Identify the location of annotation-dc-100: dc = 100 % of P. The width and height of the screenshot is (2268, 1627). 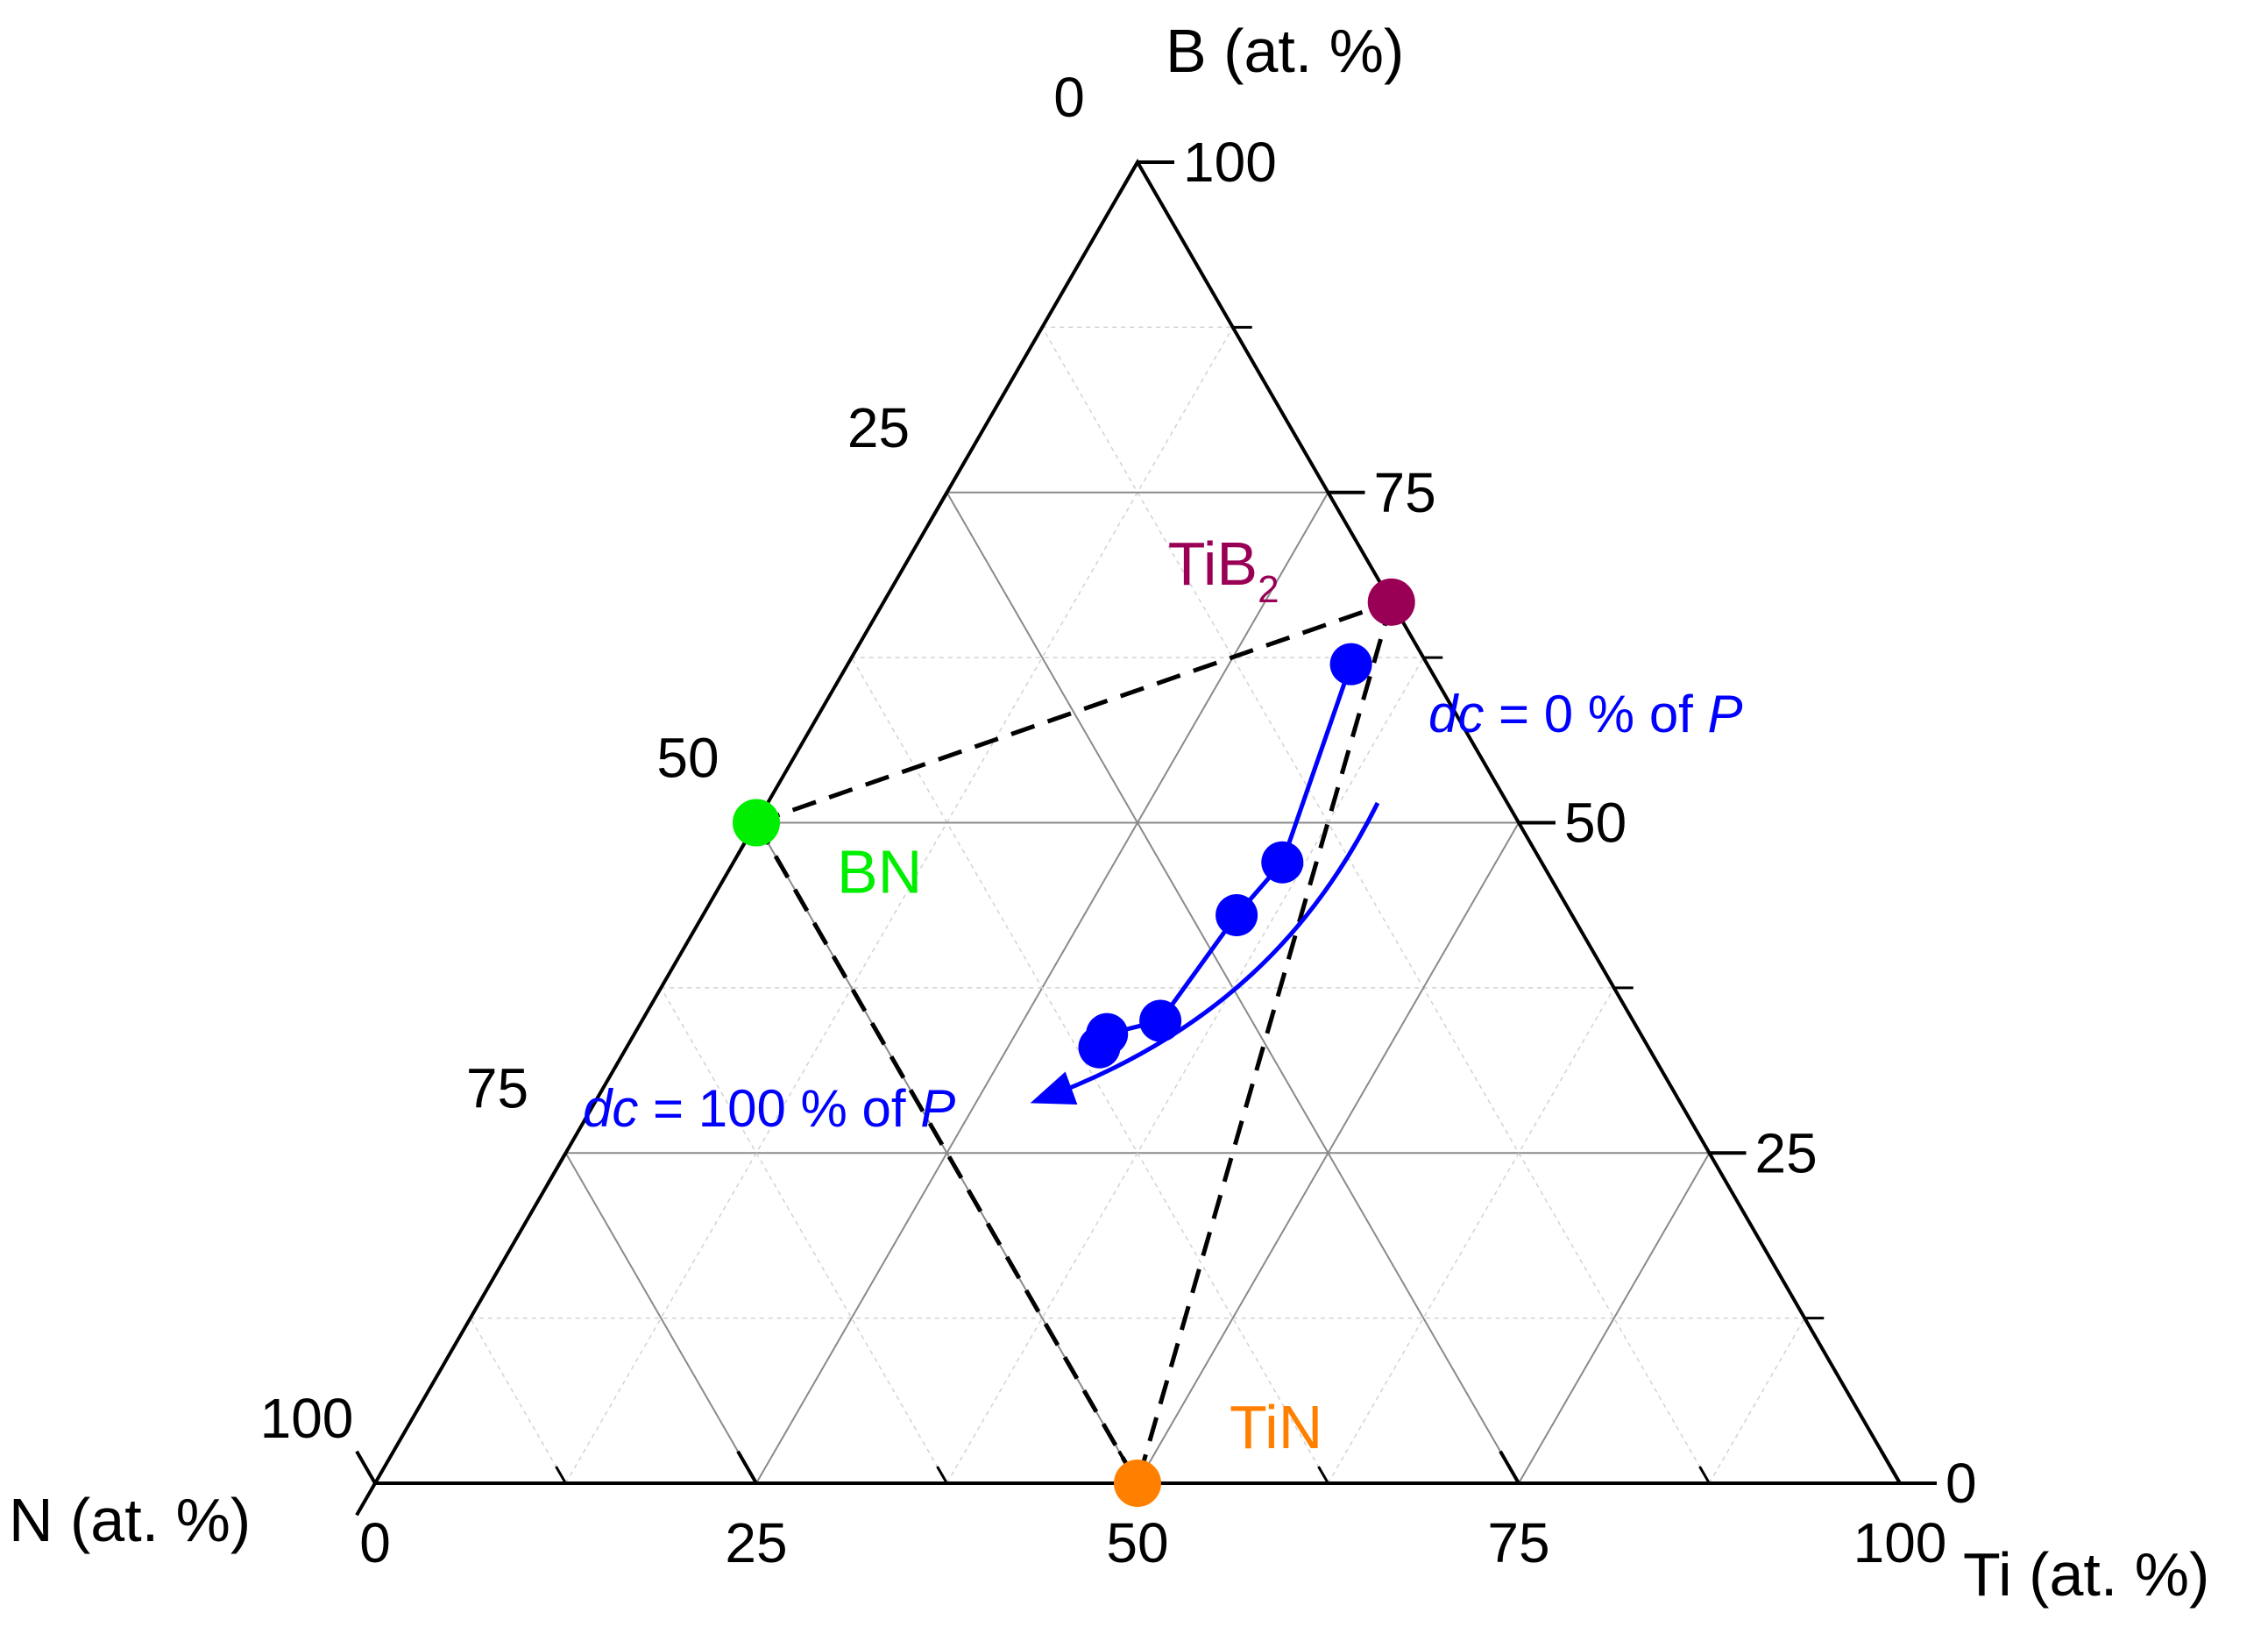
(769, 1108).